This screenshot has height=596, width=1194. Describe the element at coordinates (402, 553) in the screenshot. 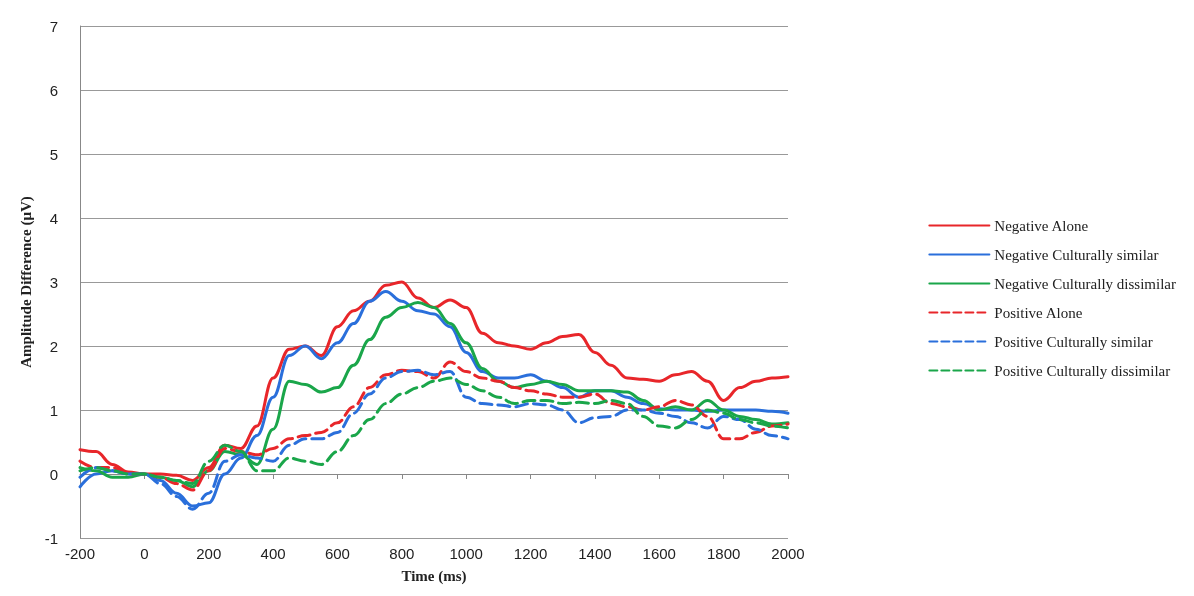

I see `x-tick-label: 800` at that location.